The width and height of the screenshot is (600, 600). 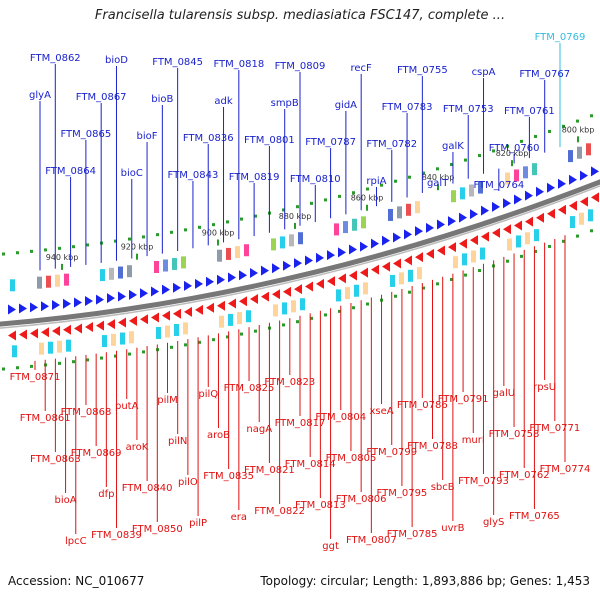 What do you see at coordinates (468, 109) in the screenshot?
I see `forward-gene-label: FTM_0753` at bounding box center [468, 109].